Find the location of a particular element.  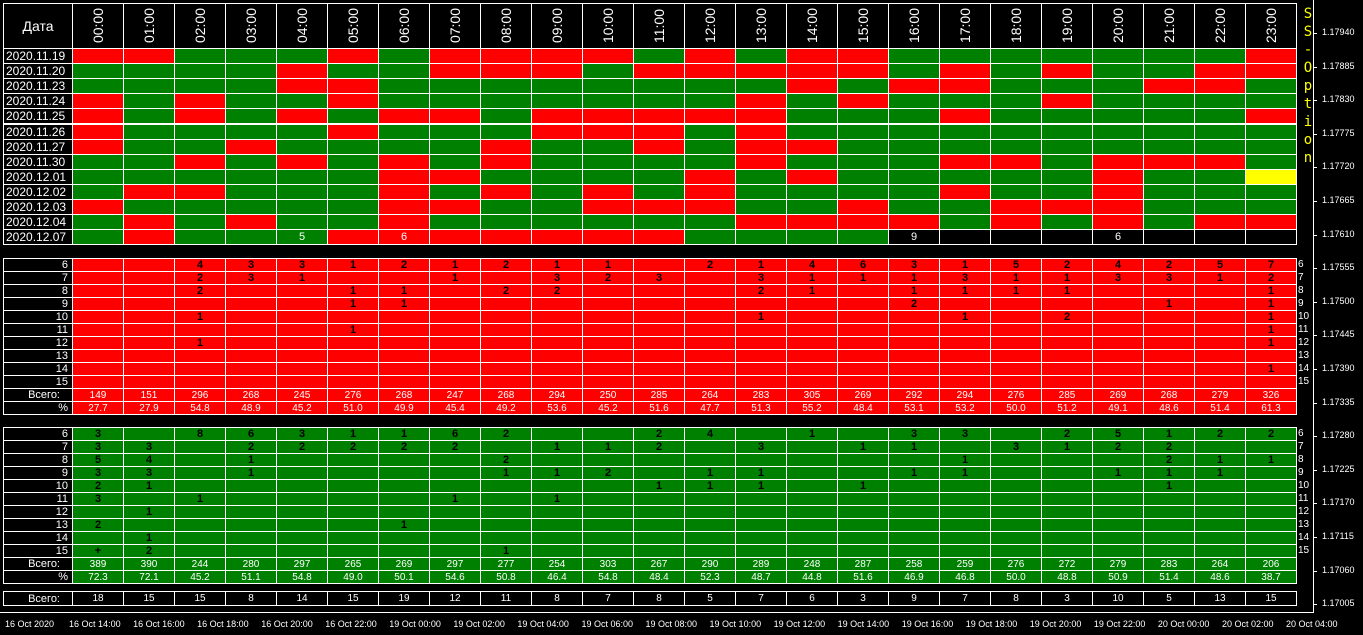

date-label: 2020.11.26 is located at coordinates (38, 131).